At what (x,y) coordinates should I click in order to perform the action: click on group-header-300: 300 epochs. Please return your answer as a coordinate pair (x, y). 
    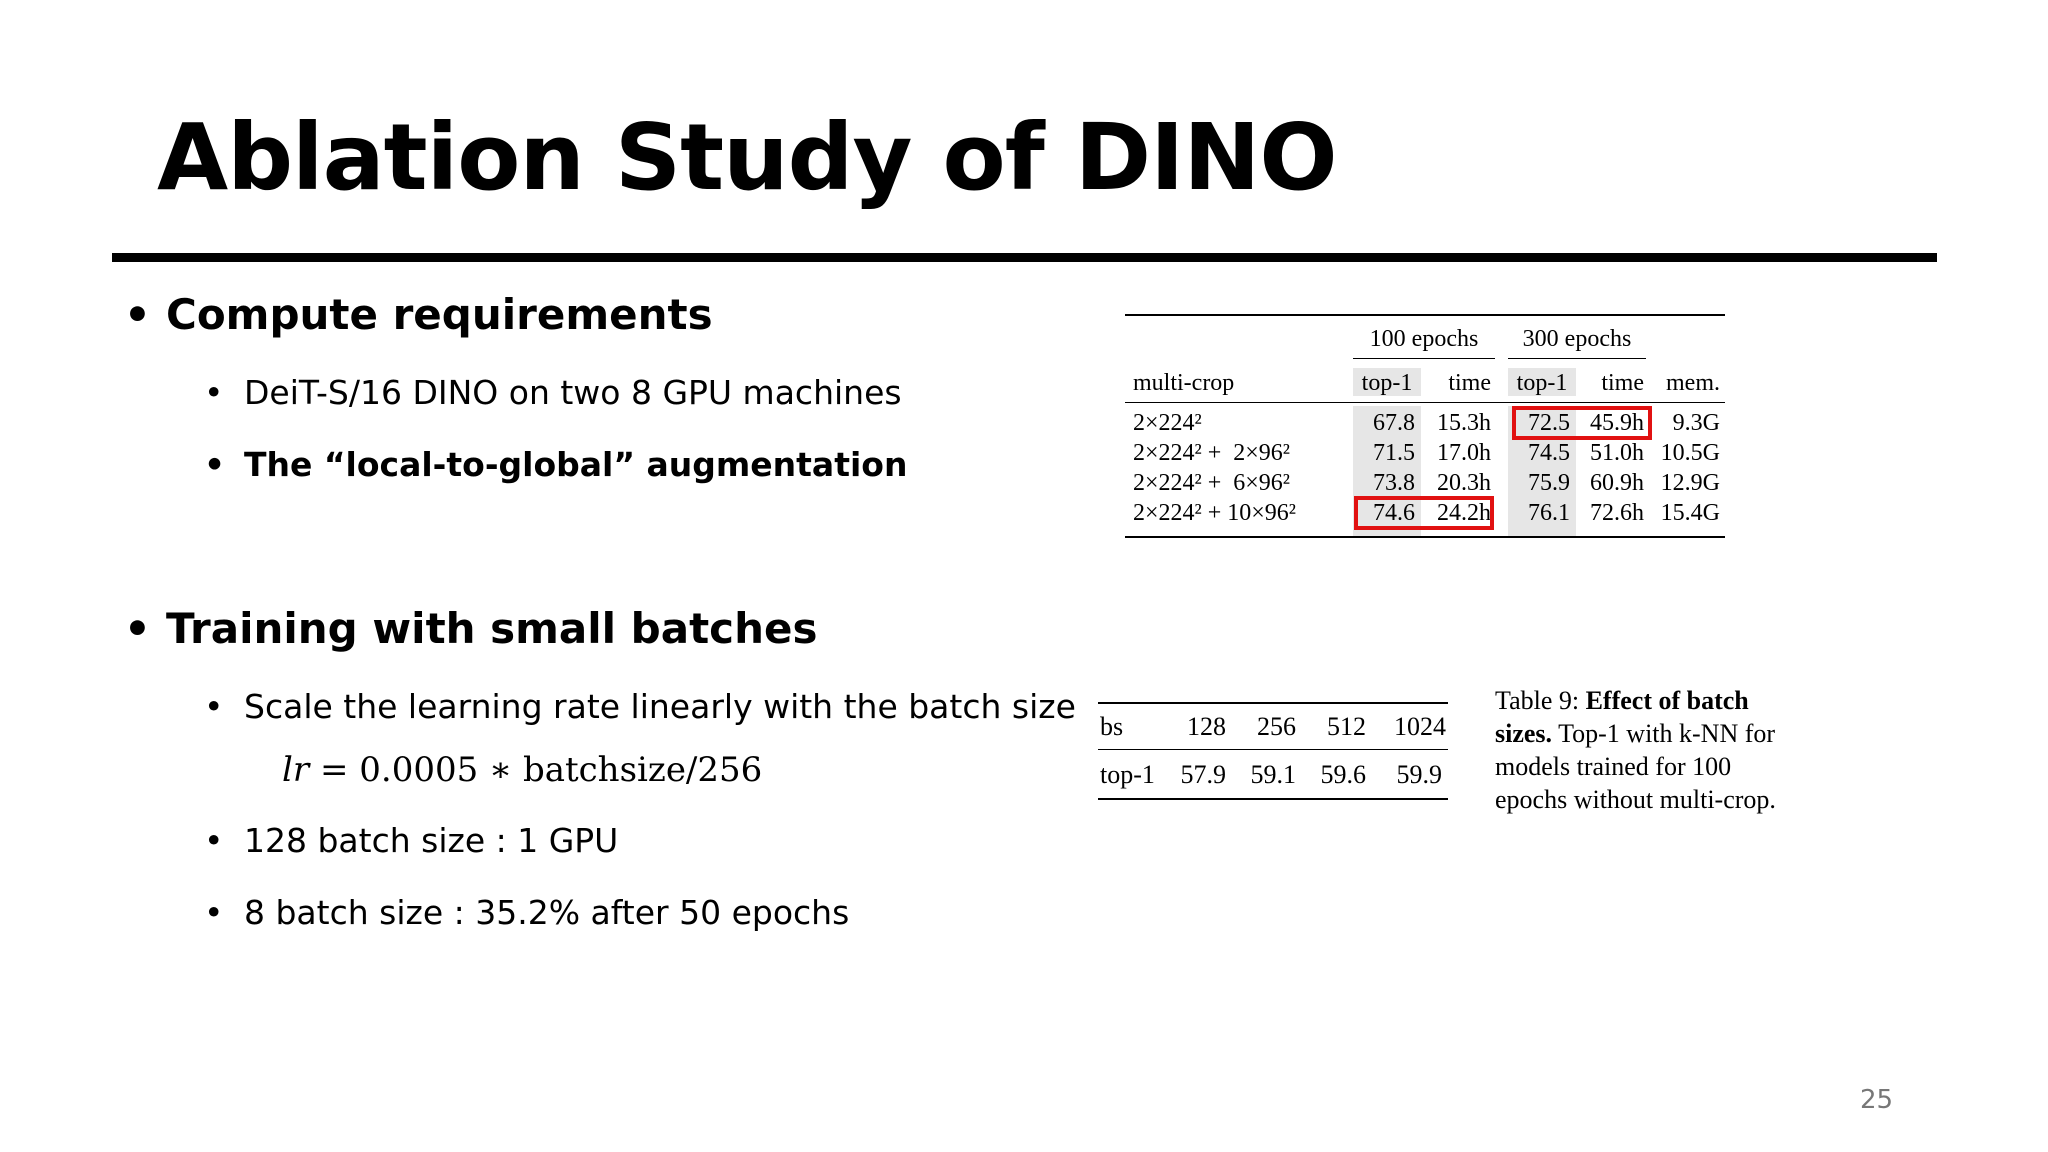
    Looking at the image, I should click on (1577, 339).